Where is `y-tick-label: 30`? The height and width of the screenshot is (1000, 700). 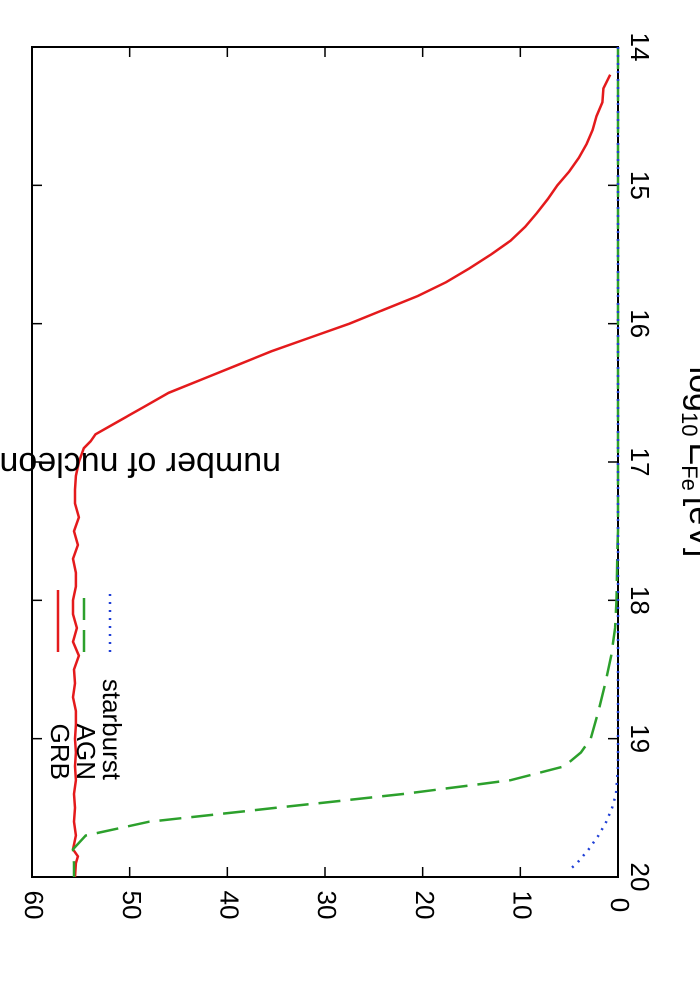
y-tick-label: 30 is located at coordinates (327, 905).